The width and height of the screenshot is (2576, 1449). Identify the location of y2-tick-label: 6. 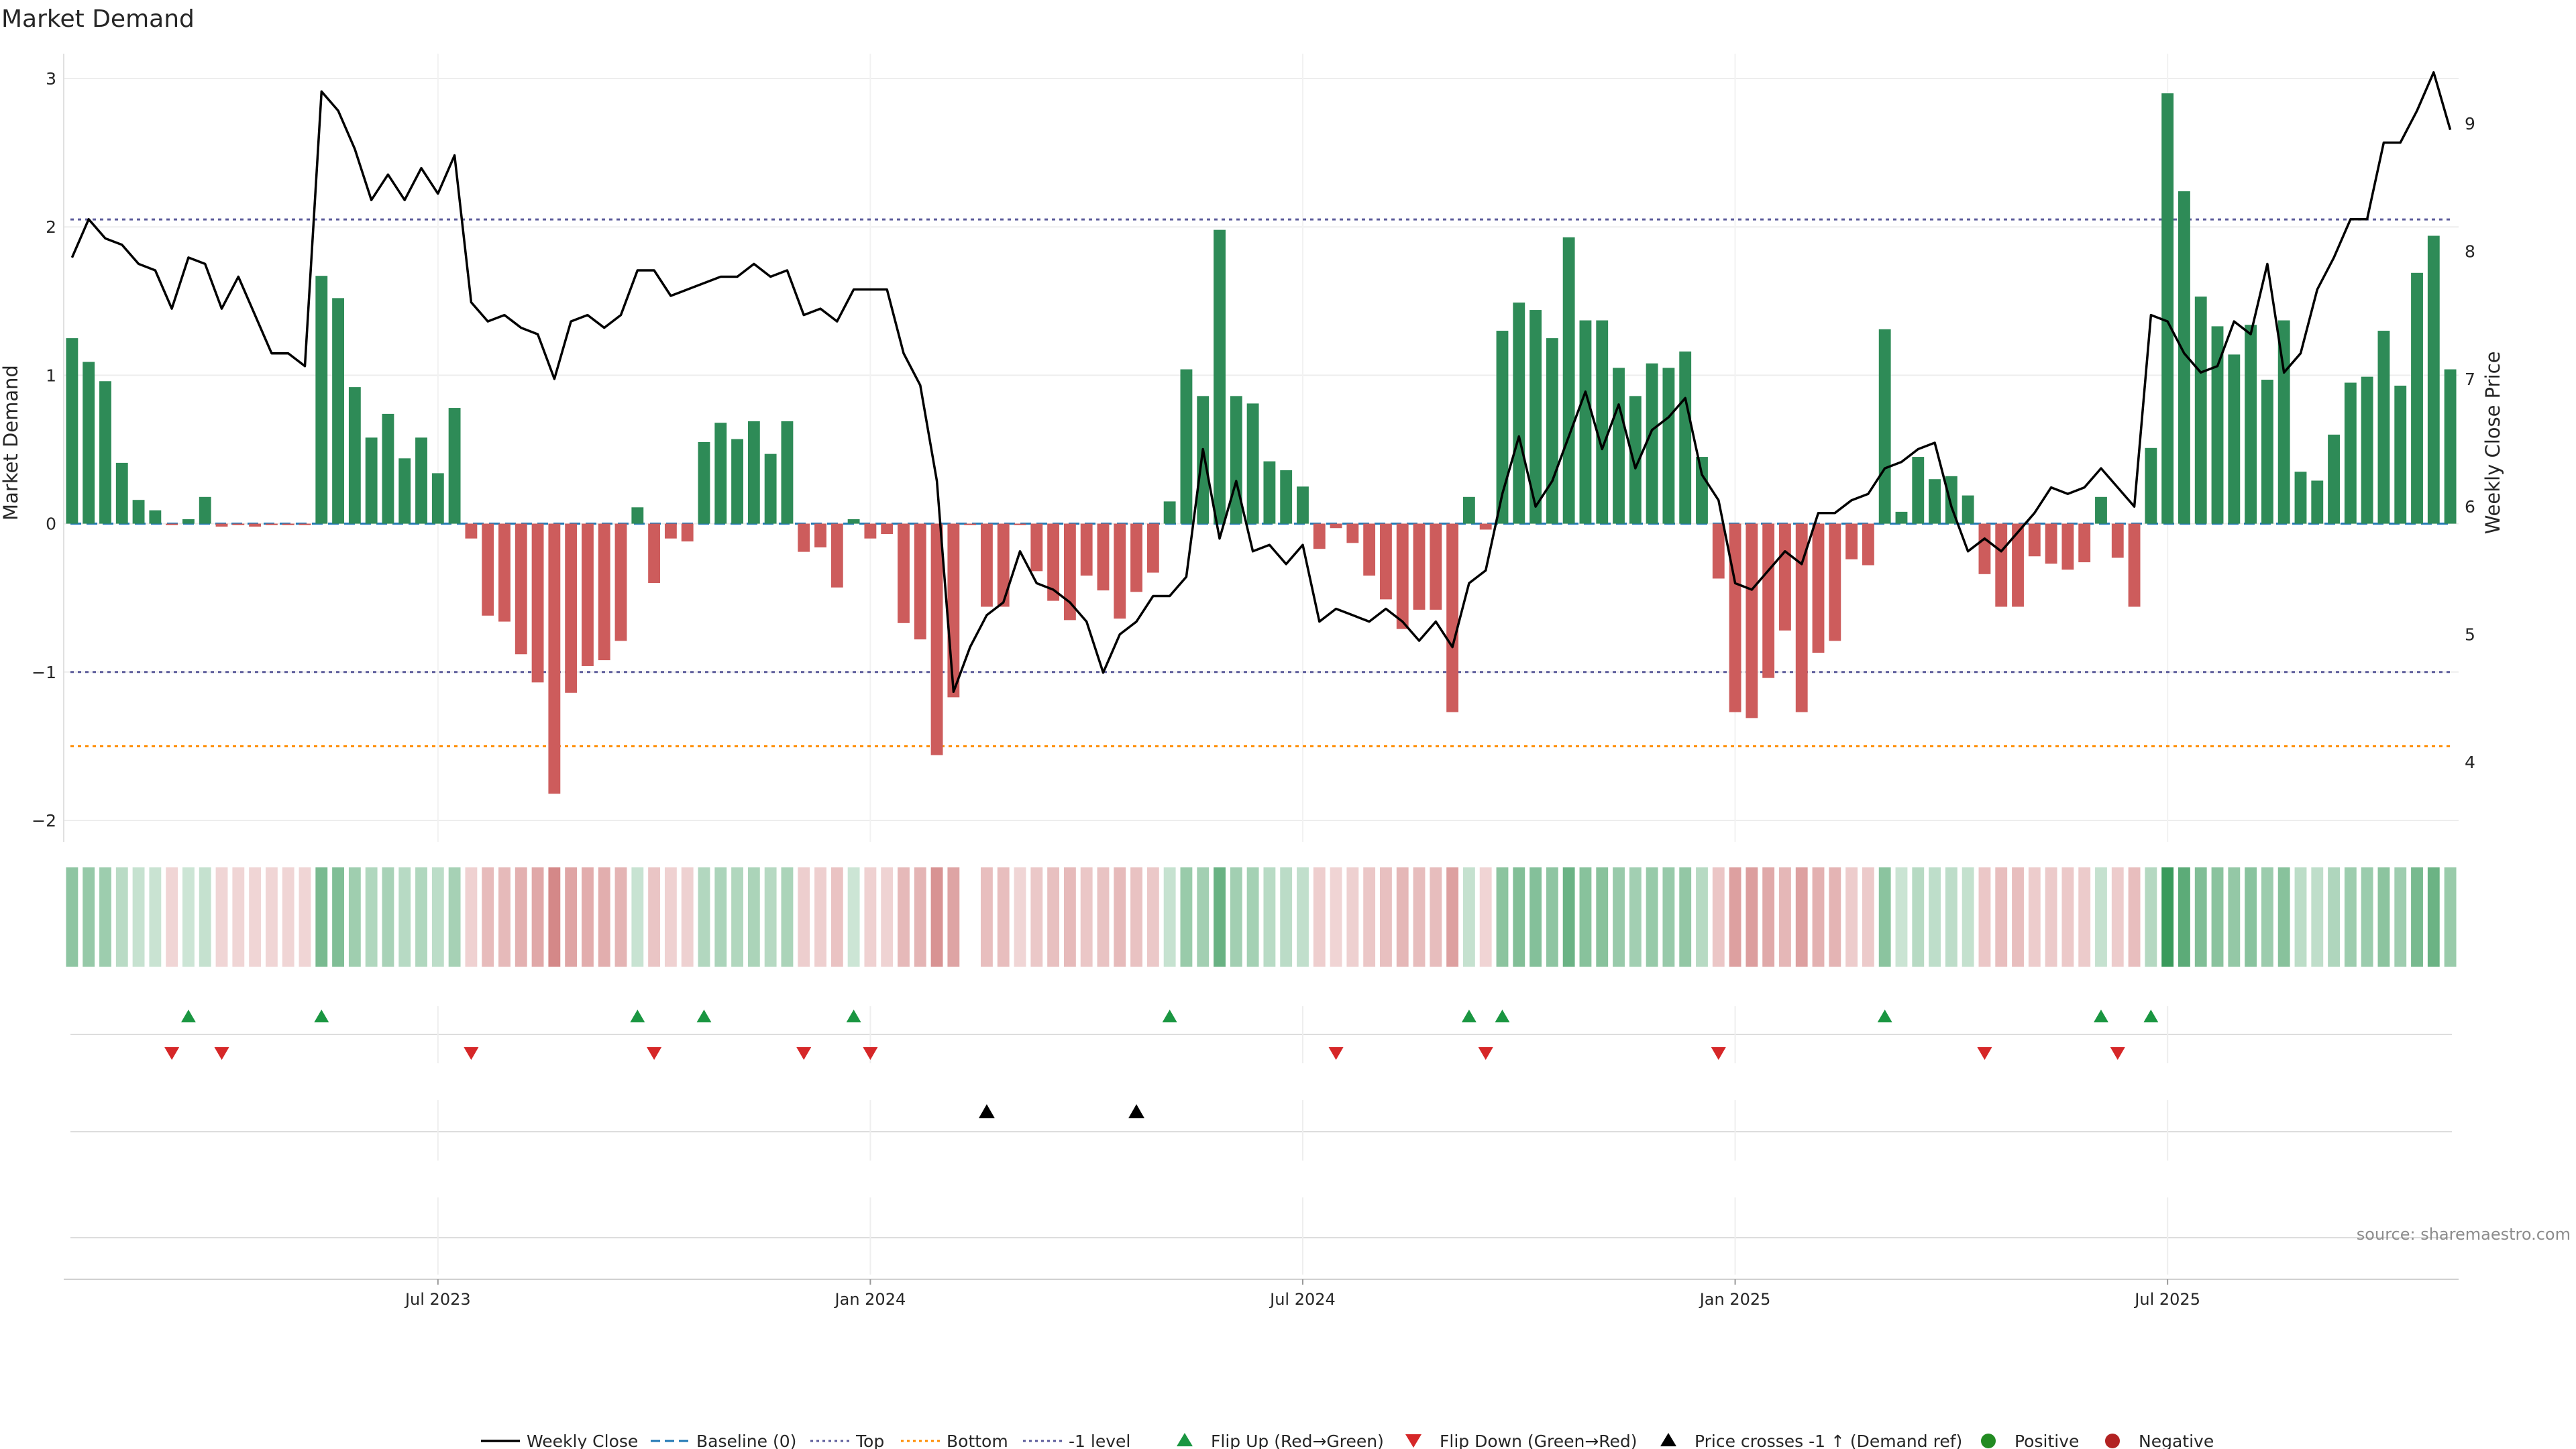
(2470, 507).